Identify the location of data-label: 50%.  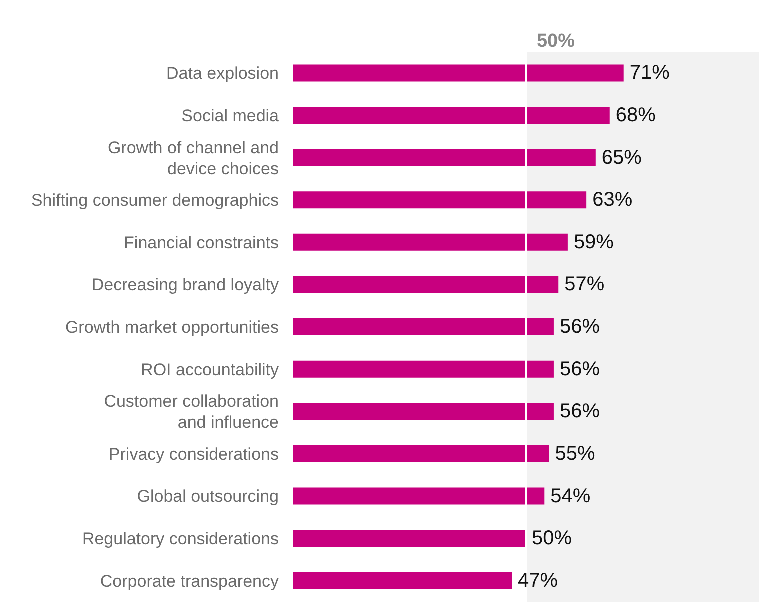
(552, 539).